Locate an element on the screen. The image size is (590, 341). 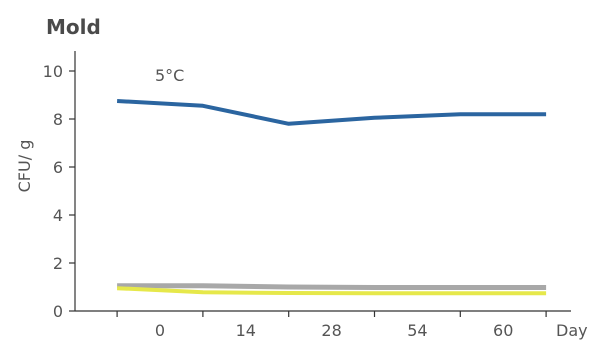
series-line-gray is located at coordinates (332, 286).